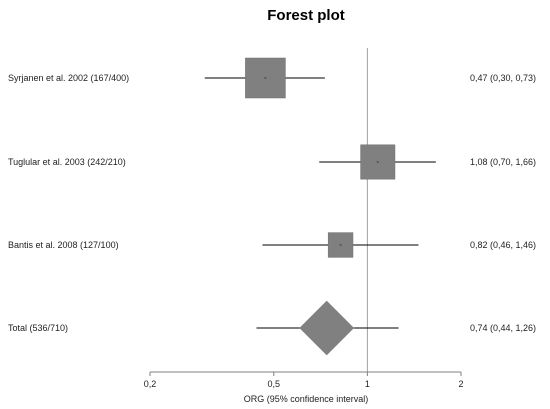  What do you see at coordinates (367, 384) in the screenshot?
I see `x-tick-label: 1` at bounding box center [367, 384].